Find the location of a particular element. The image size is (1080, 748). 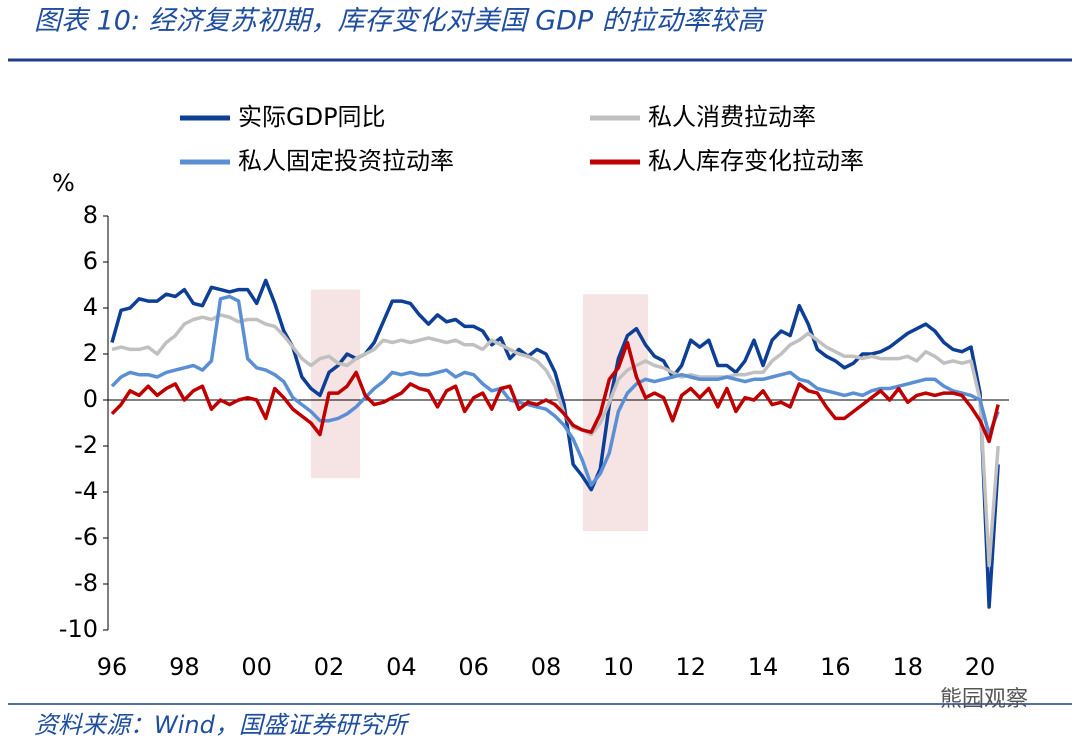

x-tick-label: 00 is located at coordinates (256, 667).